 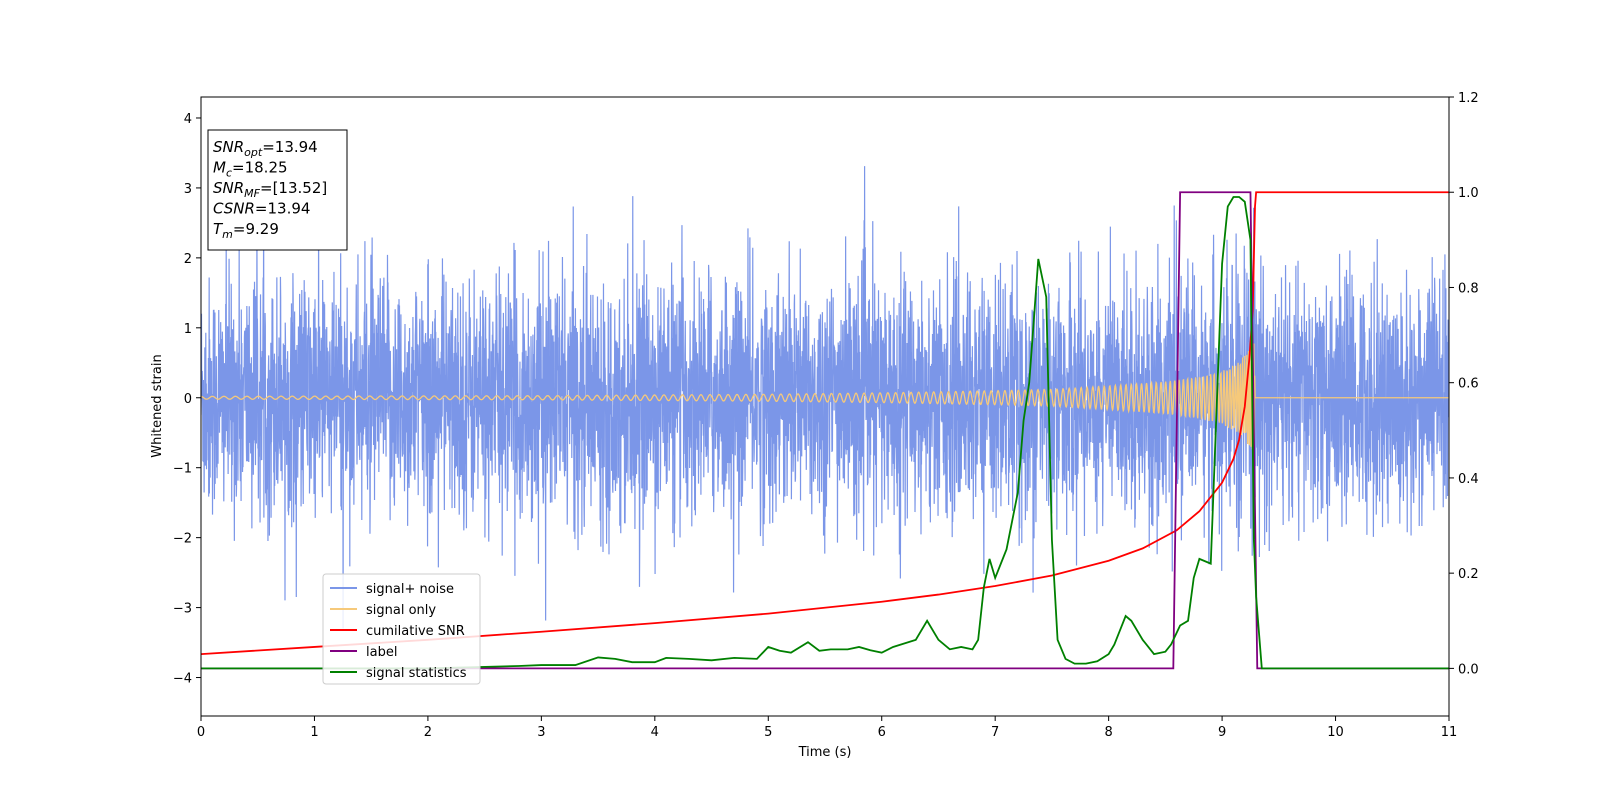 I want to click on y-left-tick-label: −4, so click(x=182, y=679).